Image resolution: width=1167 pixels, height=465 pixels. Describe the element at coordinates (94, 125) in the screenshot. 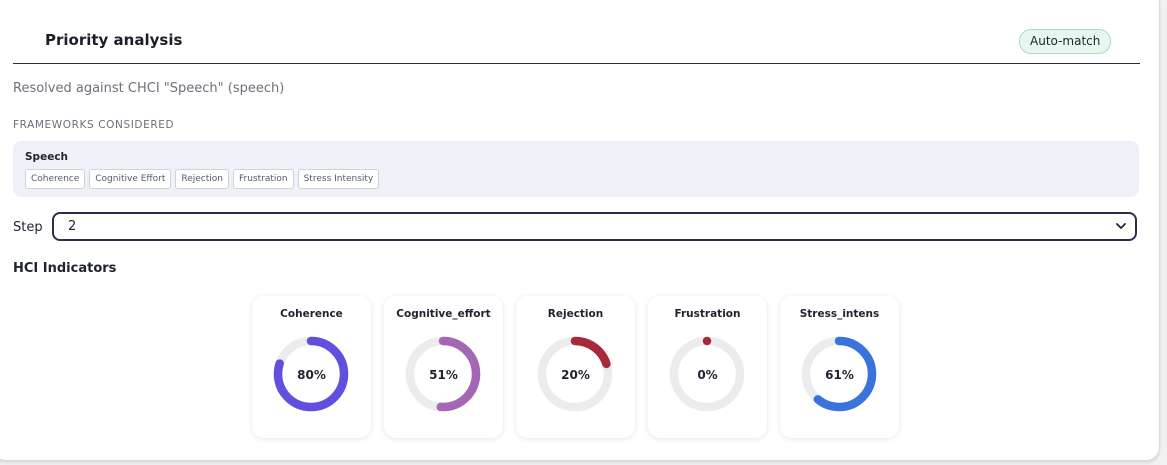

I see `frameworks-heading: FRAMEWORKS CONSIDERED` at that location.